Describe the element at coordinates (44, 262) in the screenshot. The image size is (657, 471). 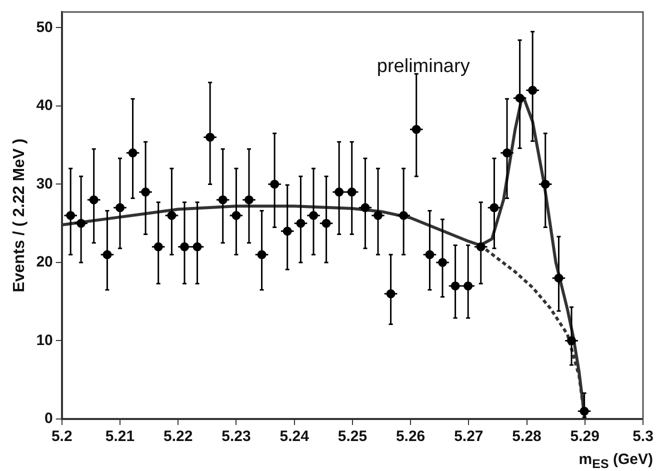
I see `y-tick-label: 20` at that location.